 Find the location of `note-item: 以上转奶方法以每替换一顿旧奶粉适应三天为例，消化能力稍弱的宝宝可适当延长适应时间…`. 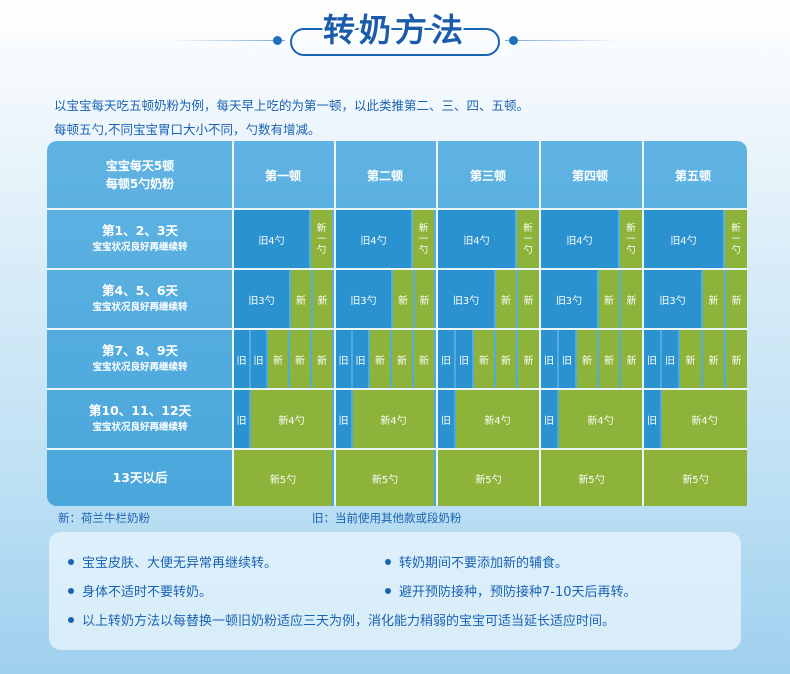

note-item: 以上转奶方法以每替换一顿旧奶粉适应三天为例，消化能力稍弱的宝宝可适当延长适应时间… is located at coordinates (341, 619).